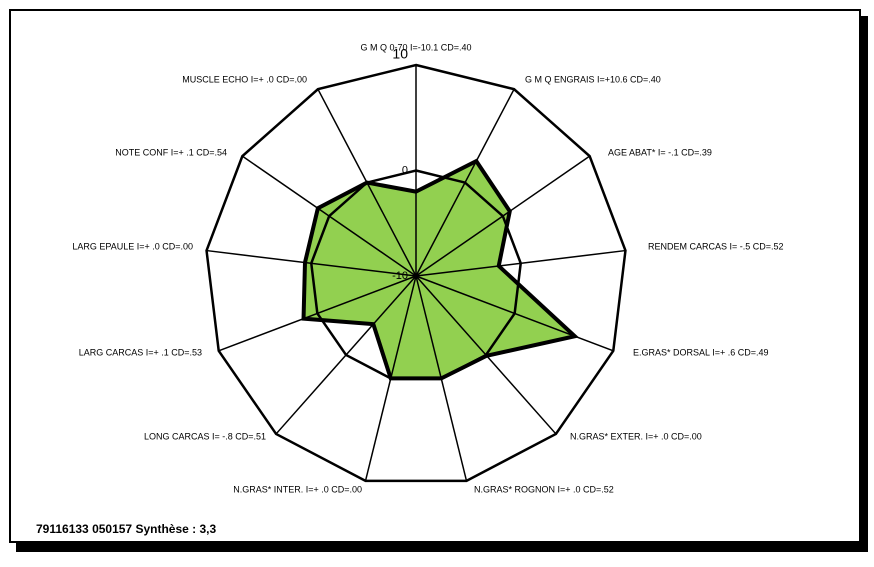 The height and width of the screenshot is (567, 874). What do you see at coordinates (700, 352) in the screenshot?
I see `axis-label: E.GRAS* DORSAL I=+ .6 CD=.49` at bounding box center [700, 352].